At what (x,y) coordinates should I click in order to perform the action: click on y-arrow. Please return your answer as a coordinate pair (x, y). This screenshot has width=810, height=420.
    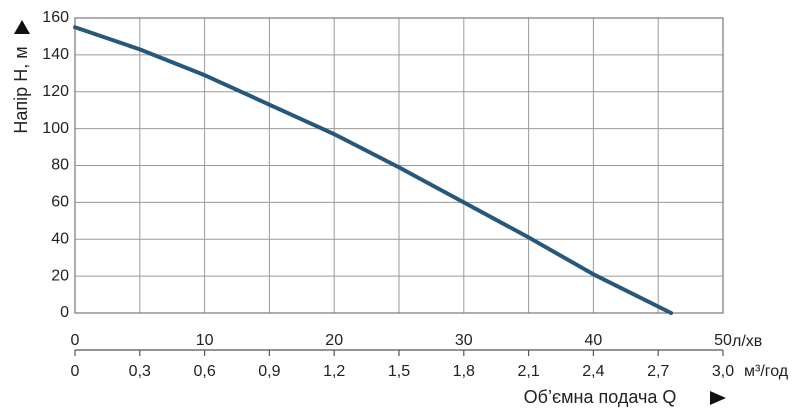
    Looking at the image, I should click on (22, 27).